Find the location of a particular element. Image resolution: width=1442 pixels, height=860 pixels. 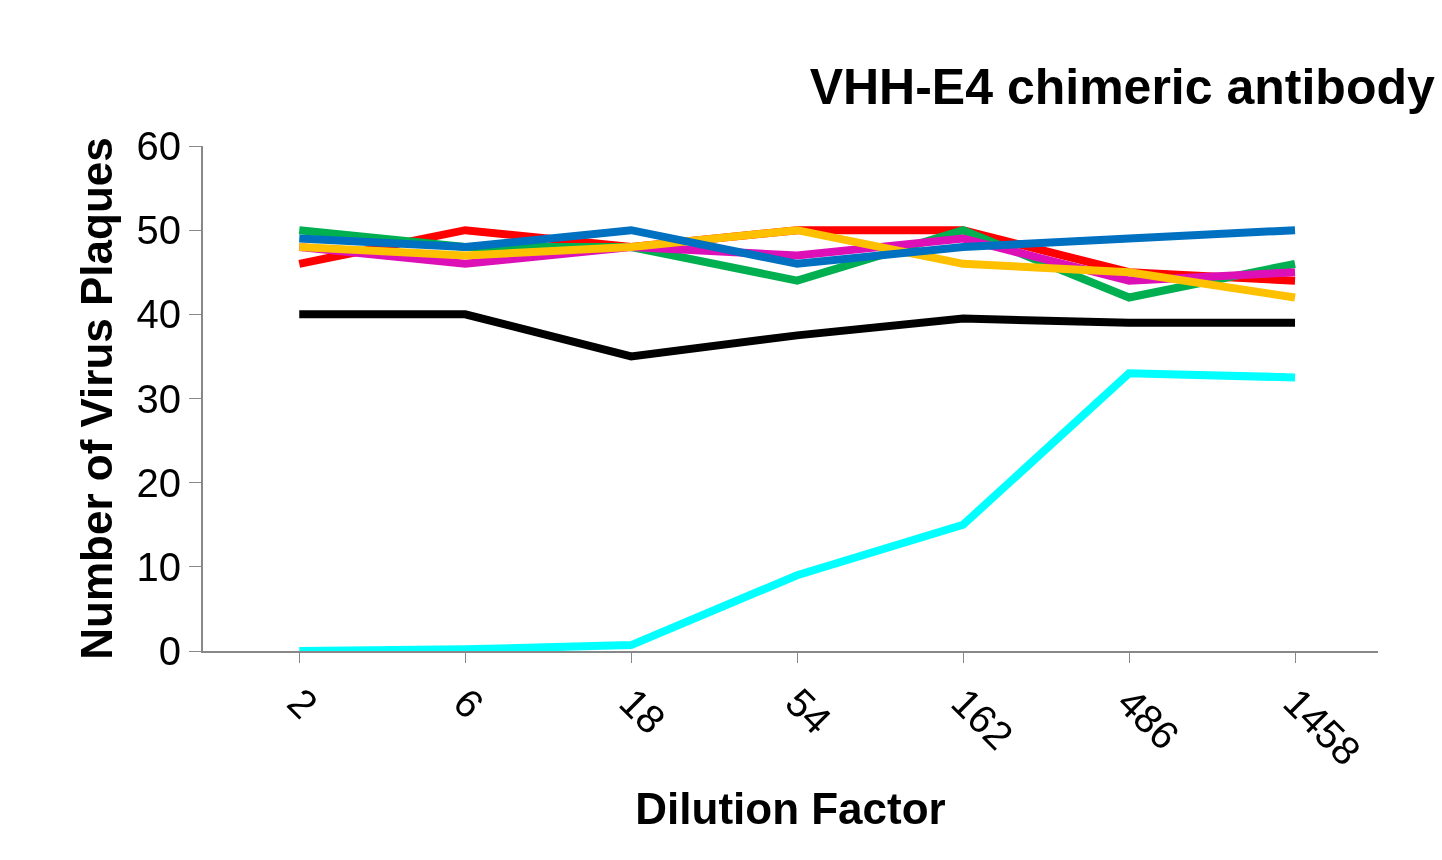

x-tick-label: 18 is located at coordinates (642, 711).